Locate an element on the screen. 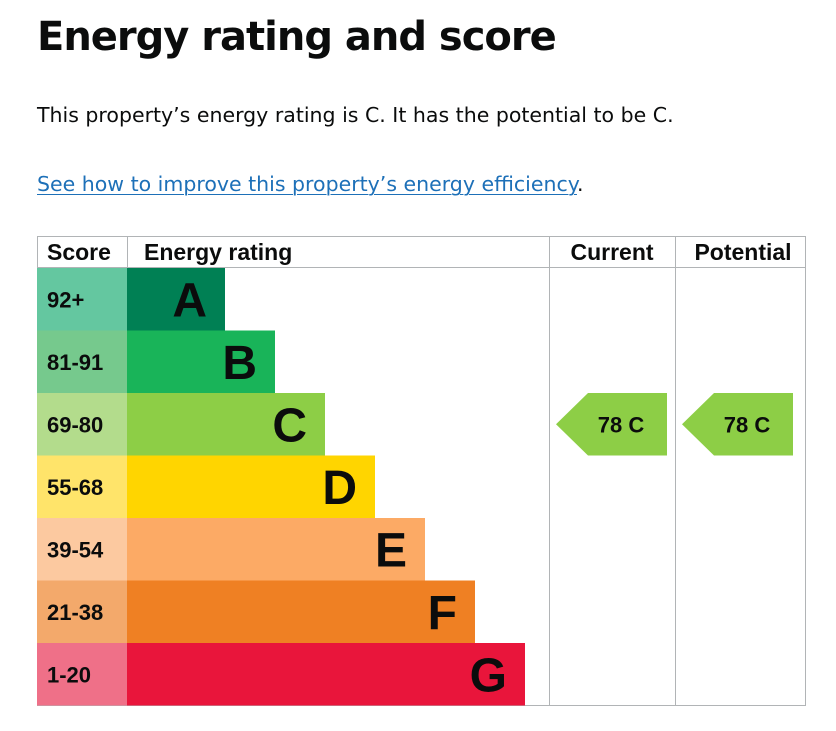 This screenshot has width=836, height=731. score-cell-f is located at coordinates (82, 611).